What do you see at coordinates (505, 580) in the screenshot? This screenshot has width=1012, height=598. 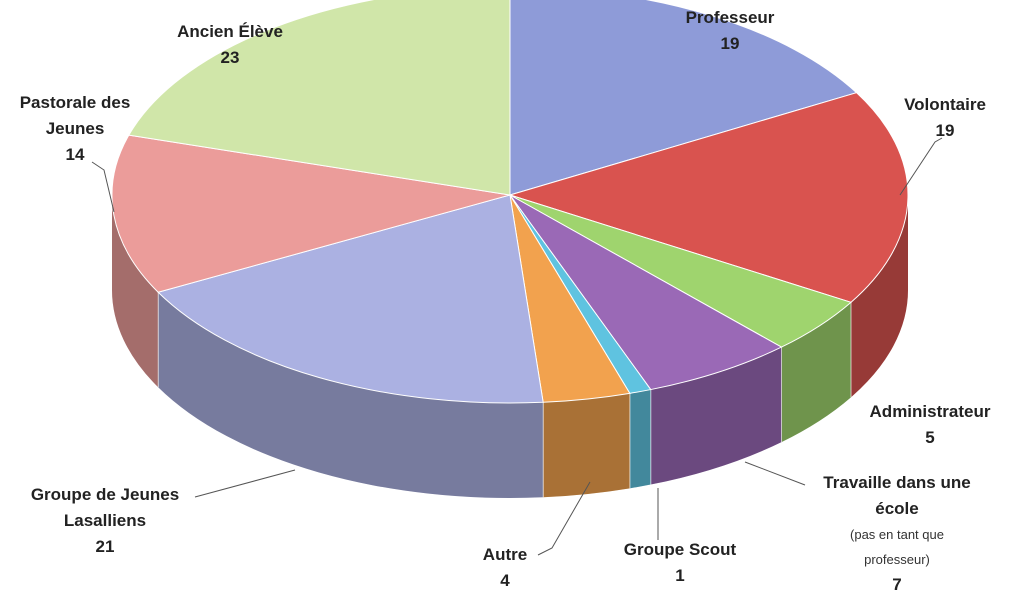 I see `value-label: 4` at bounding box center [505, 580].